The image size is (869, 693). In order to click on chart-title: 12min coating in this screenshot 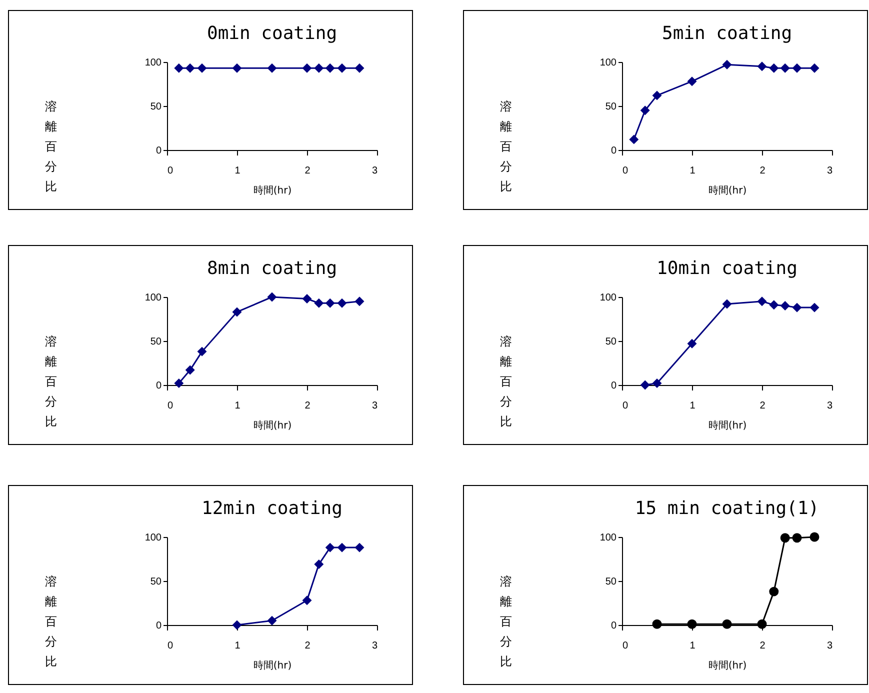, I will do `click(271, 508)`.